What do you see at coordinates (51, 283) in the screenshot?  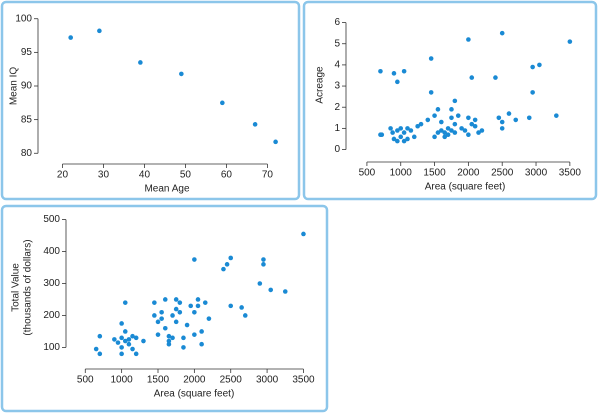 I see `y-tick-label: 300` at bounding box center [51, 283].